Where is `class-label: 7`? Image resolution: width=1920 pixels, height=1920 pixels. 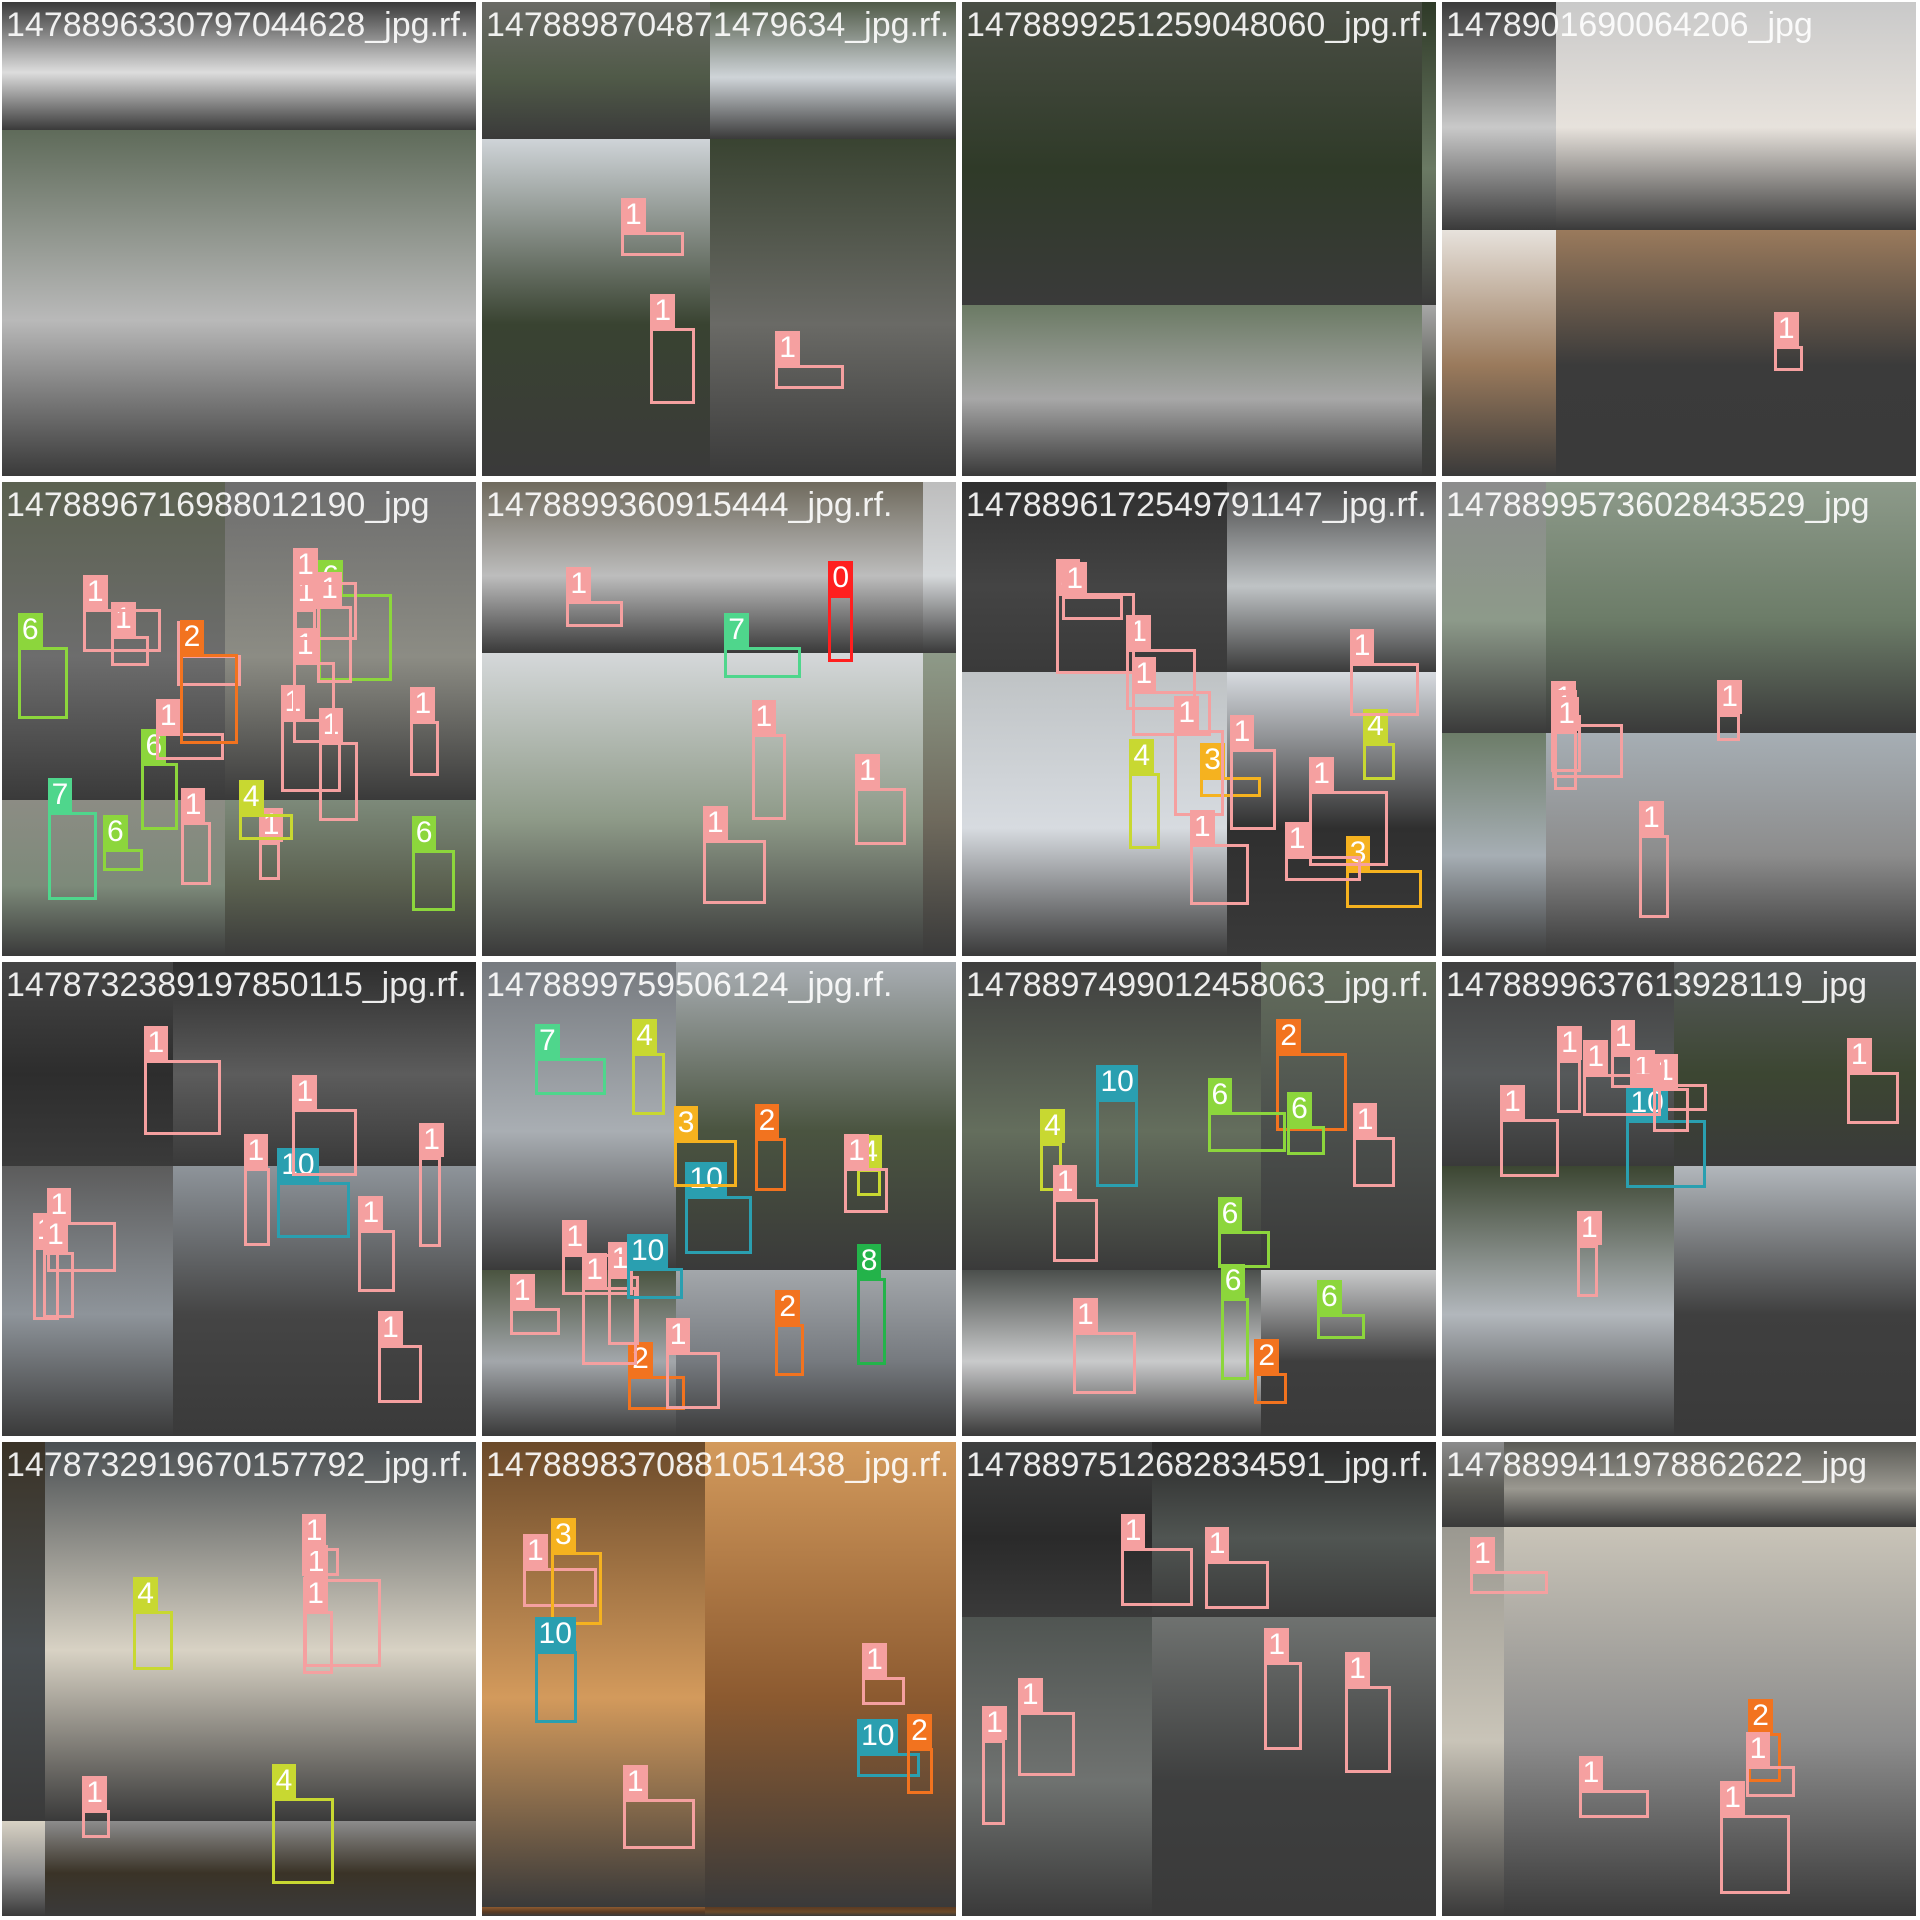 class-label: 7 is located at coordinates (60, 794).